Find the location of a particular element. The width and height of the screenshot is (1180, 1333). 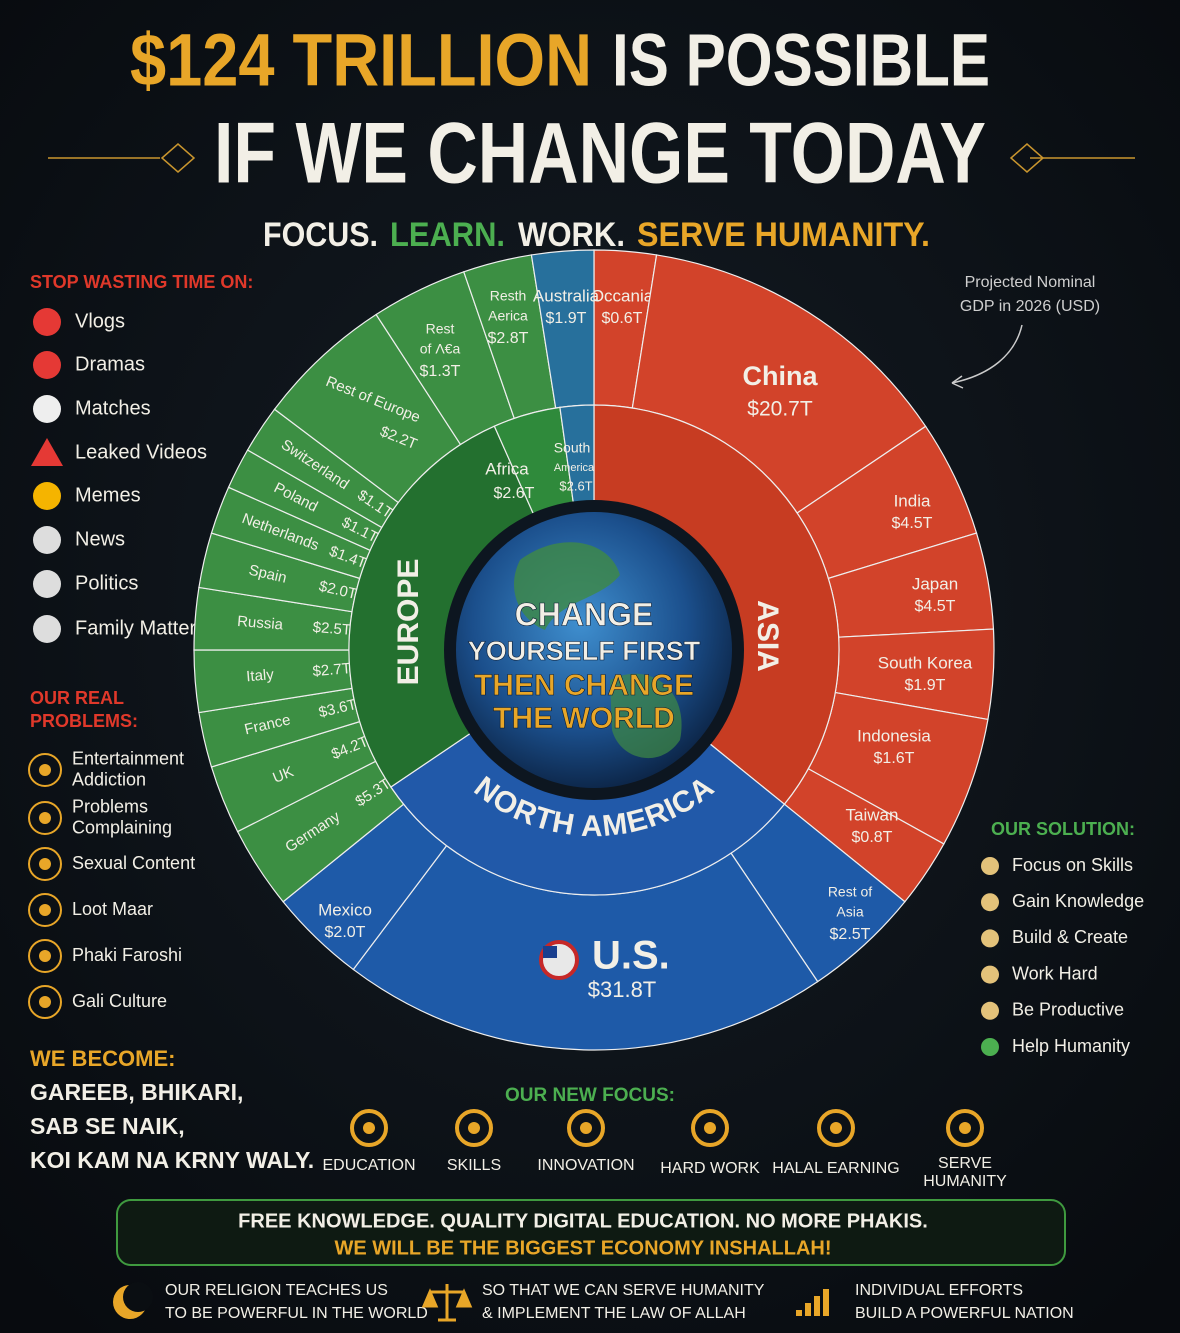

note-arrow is located at coordinates (987, 354).